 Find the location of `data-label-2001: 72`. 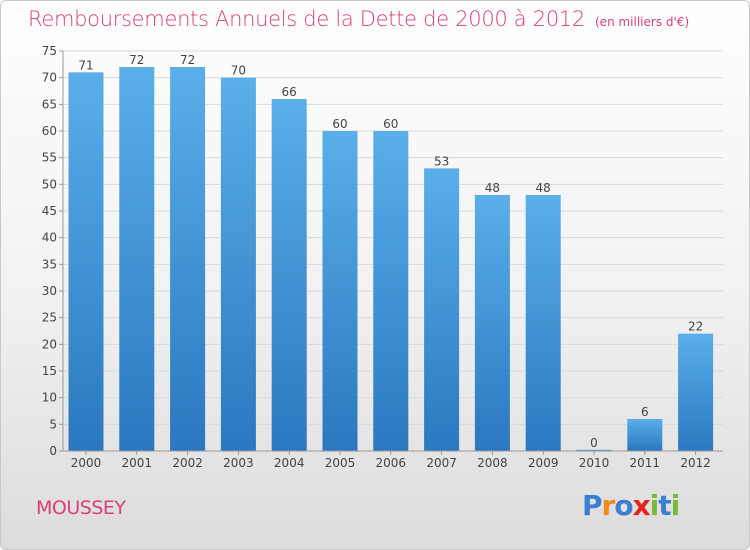

data-label-2001: 72 is located at coordinates (136, 60).